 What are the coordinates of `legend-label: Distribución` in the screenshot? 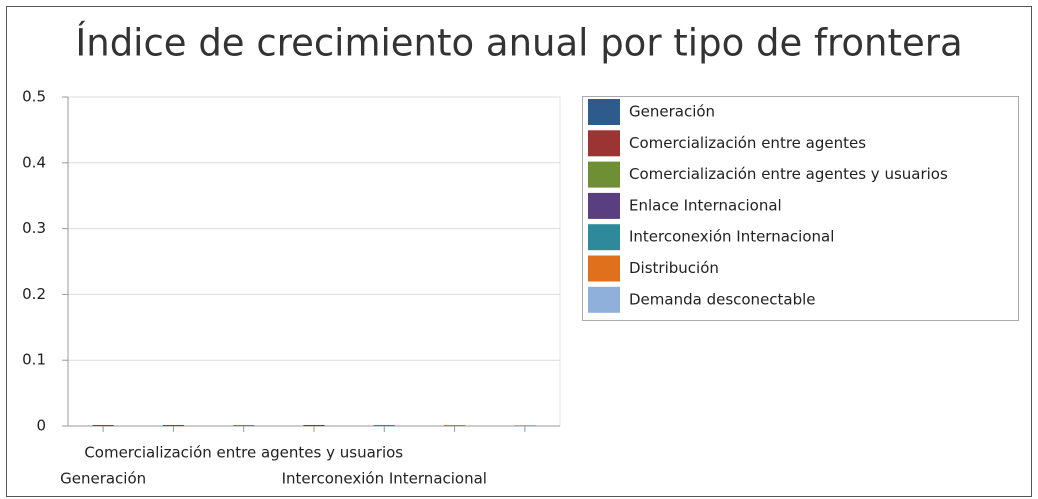 It's located at (674, 268).